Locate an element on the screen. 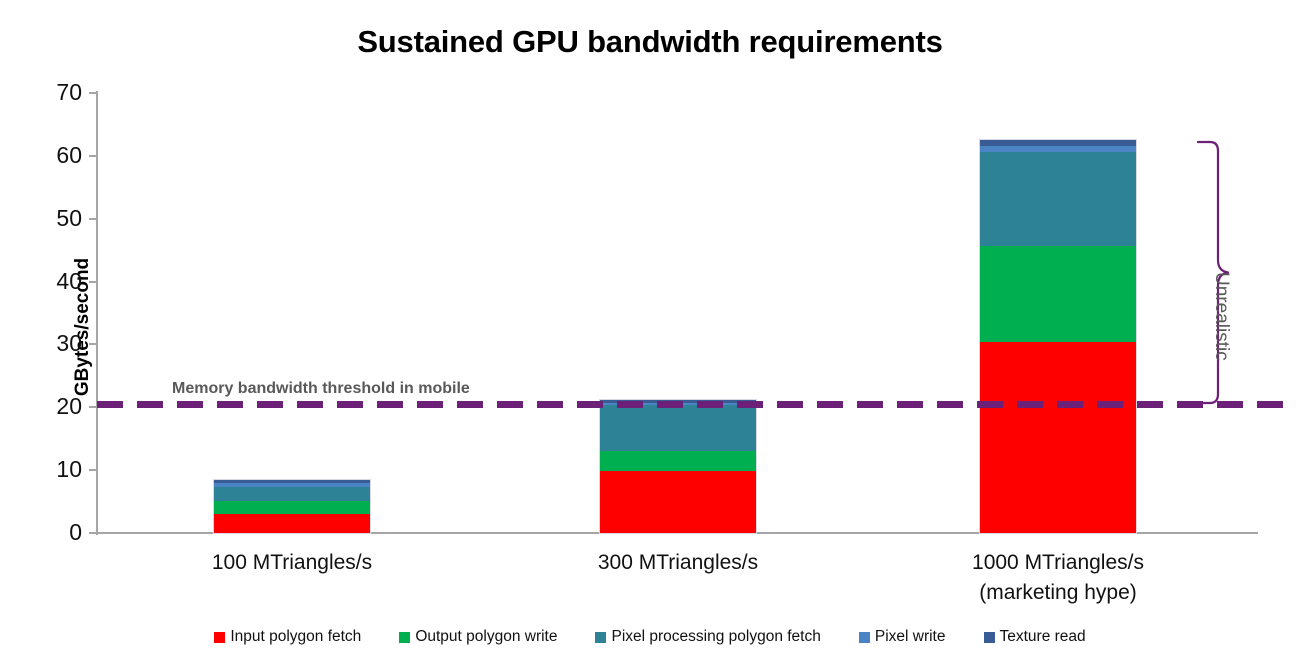  y-tick-label: 0 is located at coordinates (75, 532).